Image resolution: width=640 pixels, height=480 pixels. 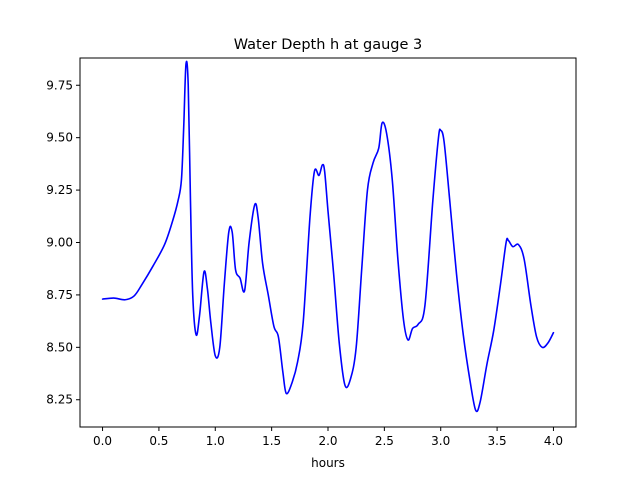 I want to click on y-tick-label: 9.75, so click(x=59, y=85).